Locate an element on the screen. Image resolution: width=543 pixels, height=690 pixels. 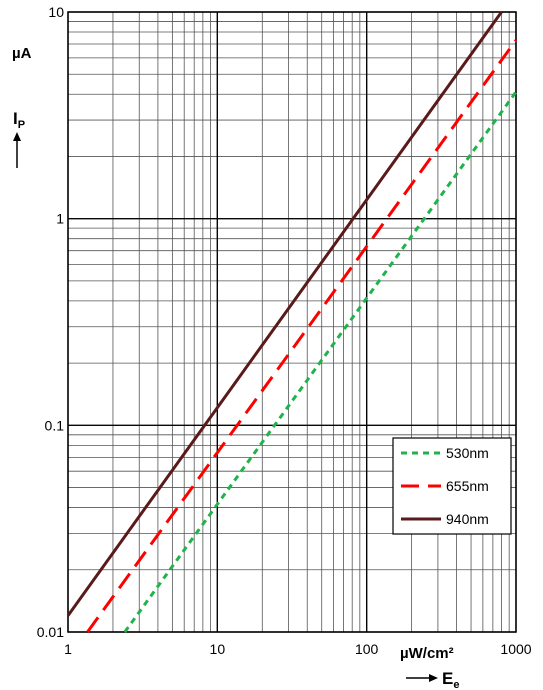
legend-item-655nm: 655nm is located at coordinates (445, 486).